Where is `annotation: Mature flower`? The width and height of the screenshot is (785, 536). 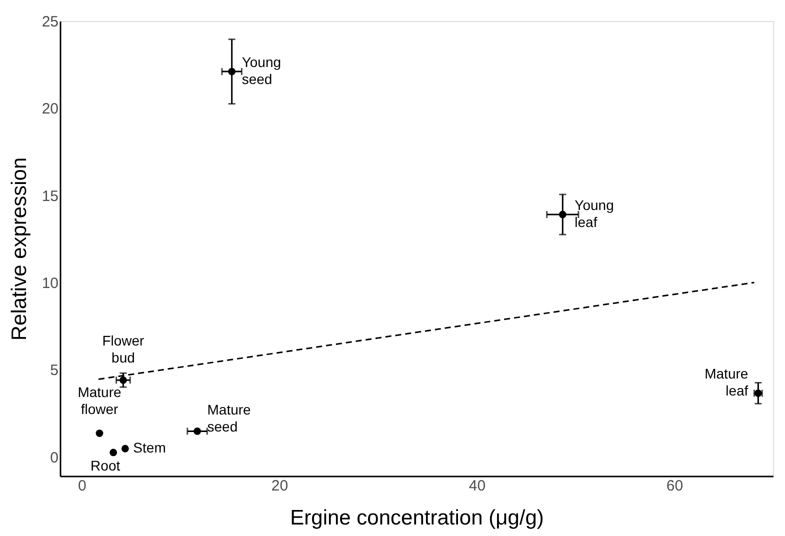
annotation: Mature flower is located at coordinates (100, 400).